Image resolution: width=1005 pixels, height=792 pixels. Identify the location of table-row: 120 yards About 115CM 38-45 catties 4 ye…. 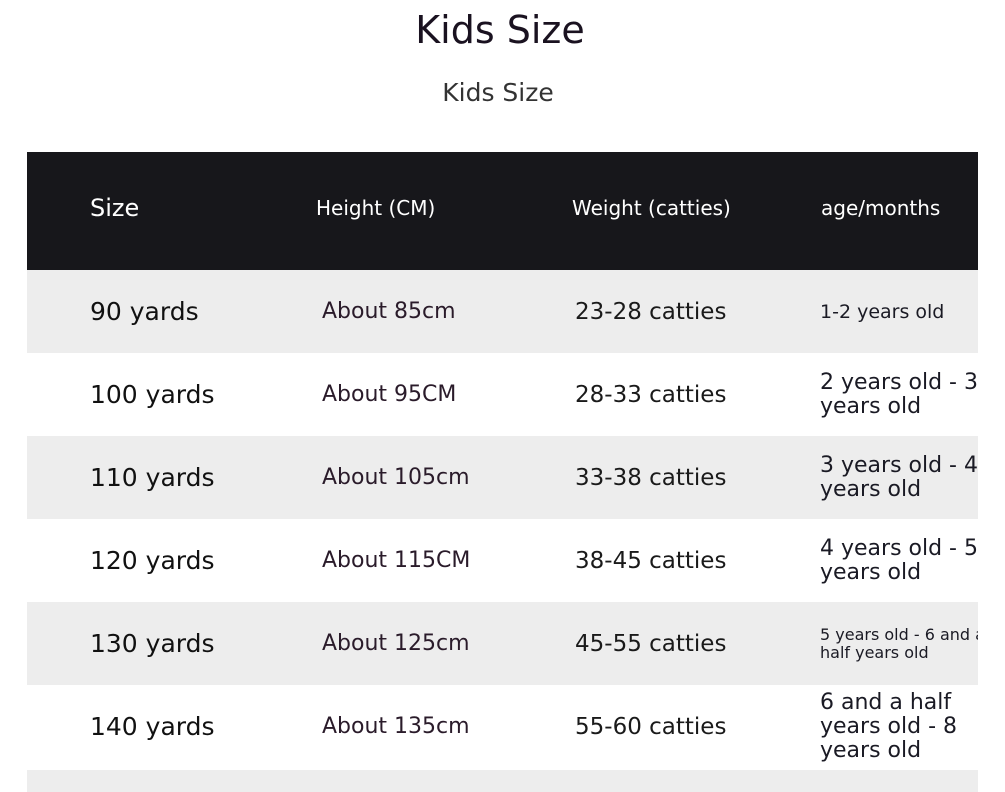
(502, 560).